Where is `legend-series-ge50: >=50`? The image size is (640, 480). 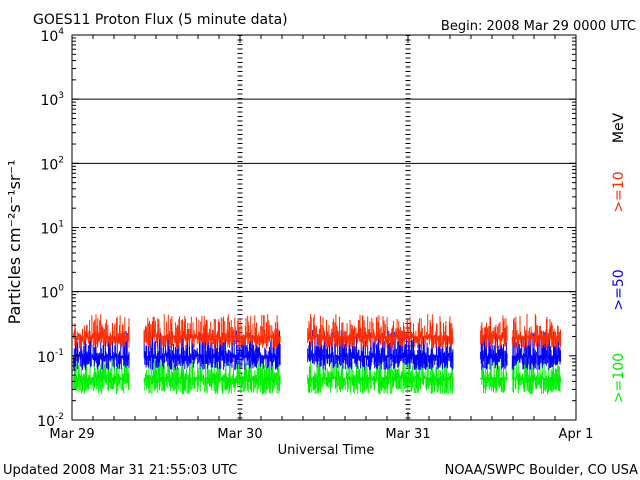 legend-series-ge50: >=50 is located at coordinates (619, 289).